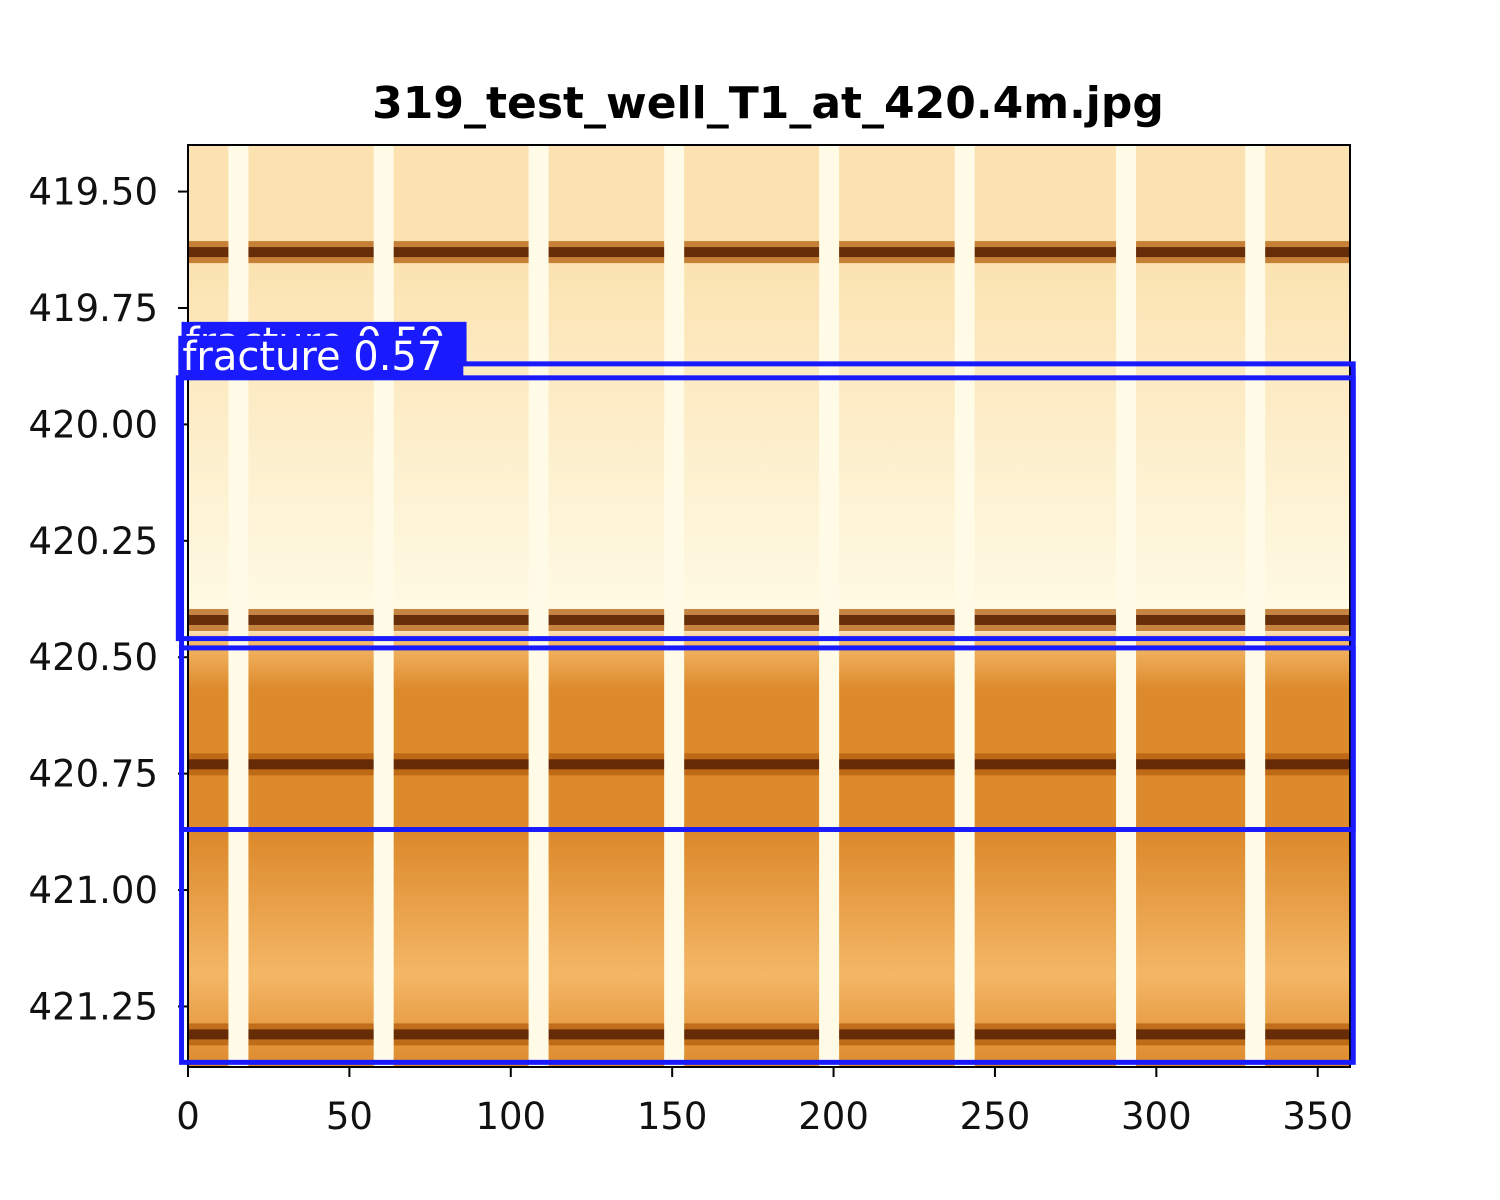 This screenshot has width=1500, height=1200. I want to click on x-tick-label: 350, so click(1317, 1116).